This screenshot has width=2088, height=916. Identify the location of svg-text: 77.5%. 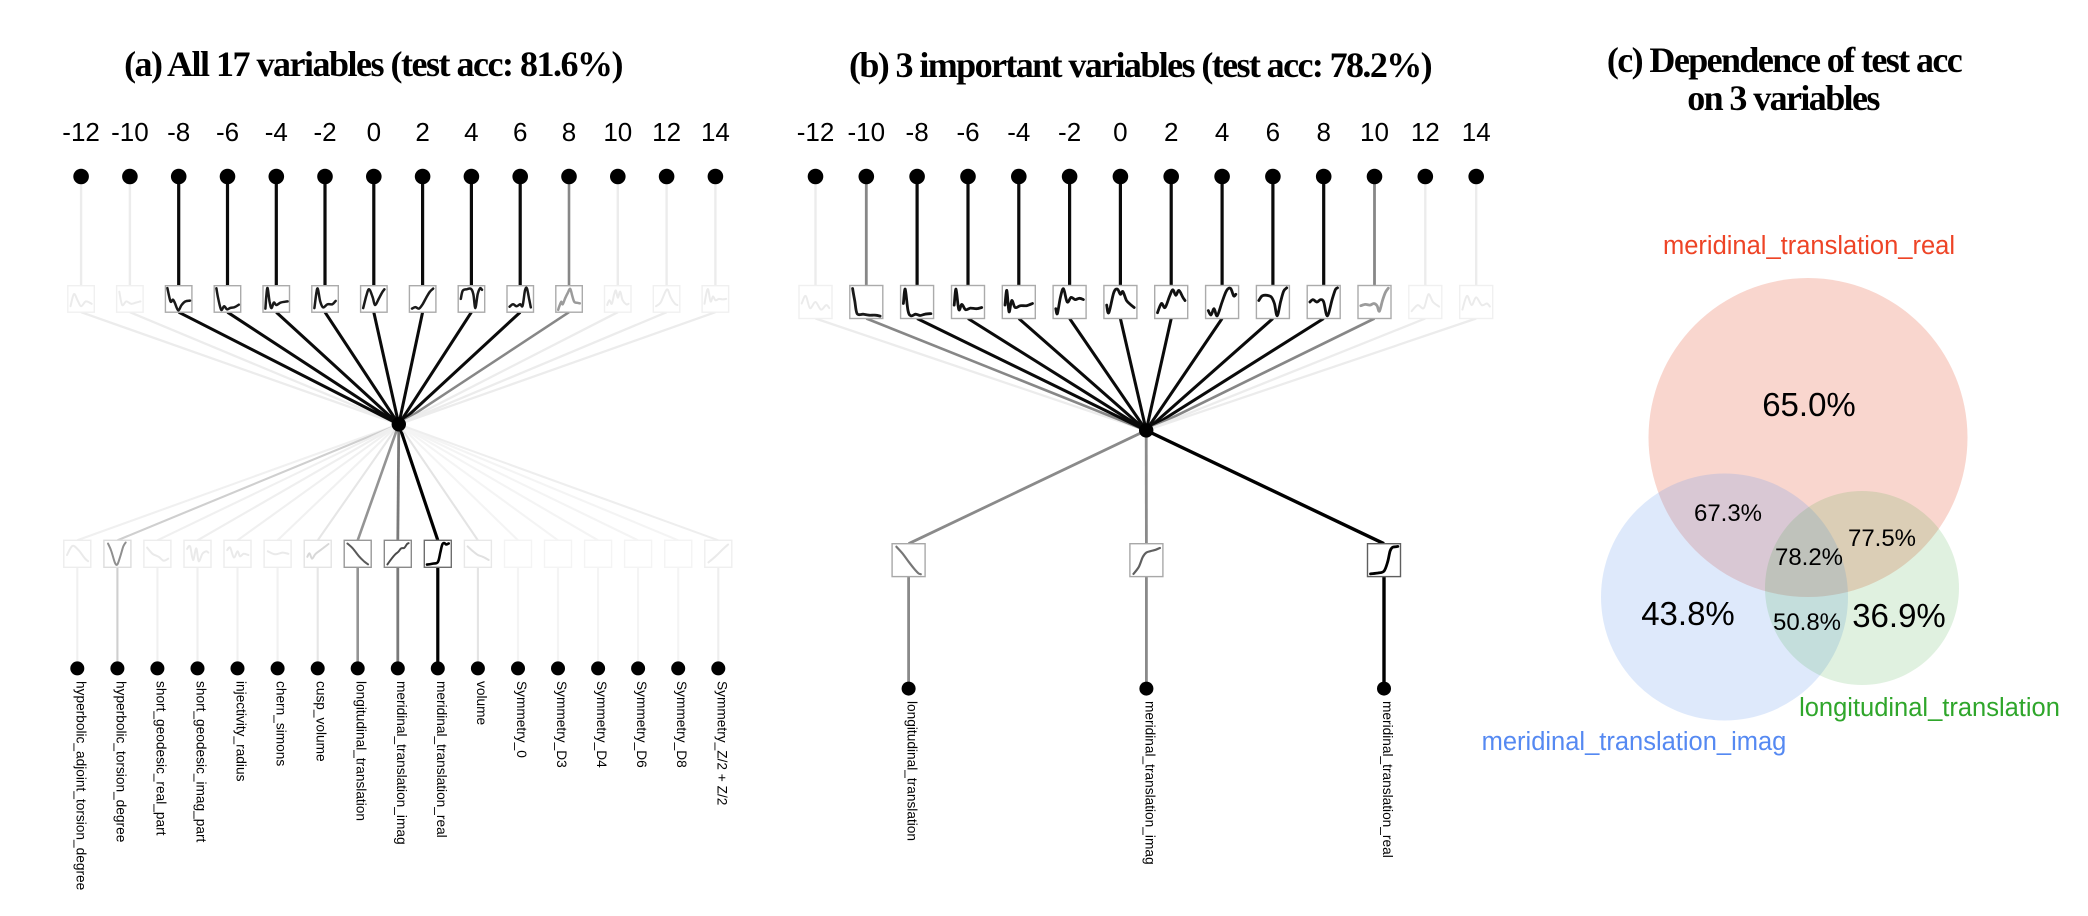
(1882, 538).